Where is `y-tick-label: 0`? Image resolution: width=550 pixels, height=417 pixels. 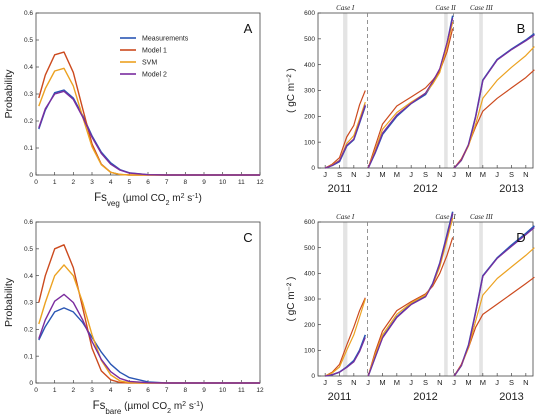 y-tick-label: 0 is located at coordinates (313, 376).